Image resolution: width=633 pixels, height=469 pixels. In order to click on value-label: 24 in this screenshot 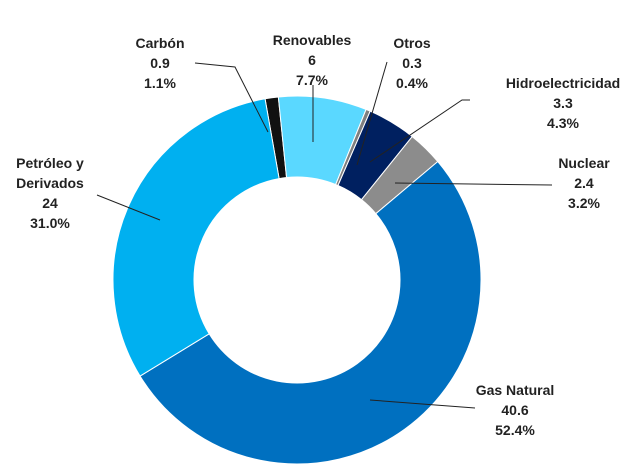, I will do `click(50, 203)`.